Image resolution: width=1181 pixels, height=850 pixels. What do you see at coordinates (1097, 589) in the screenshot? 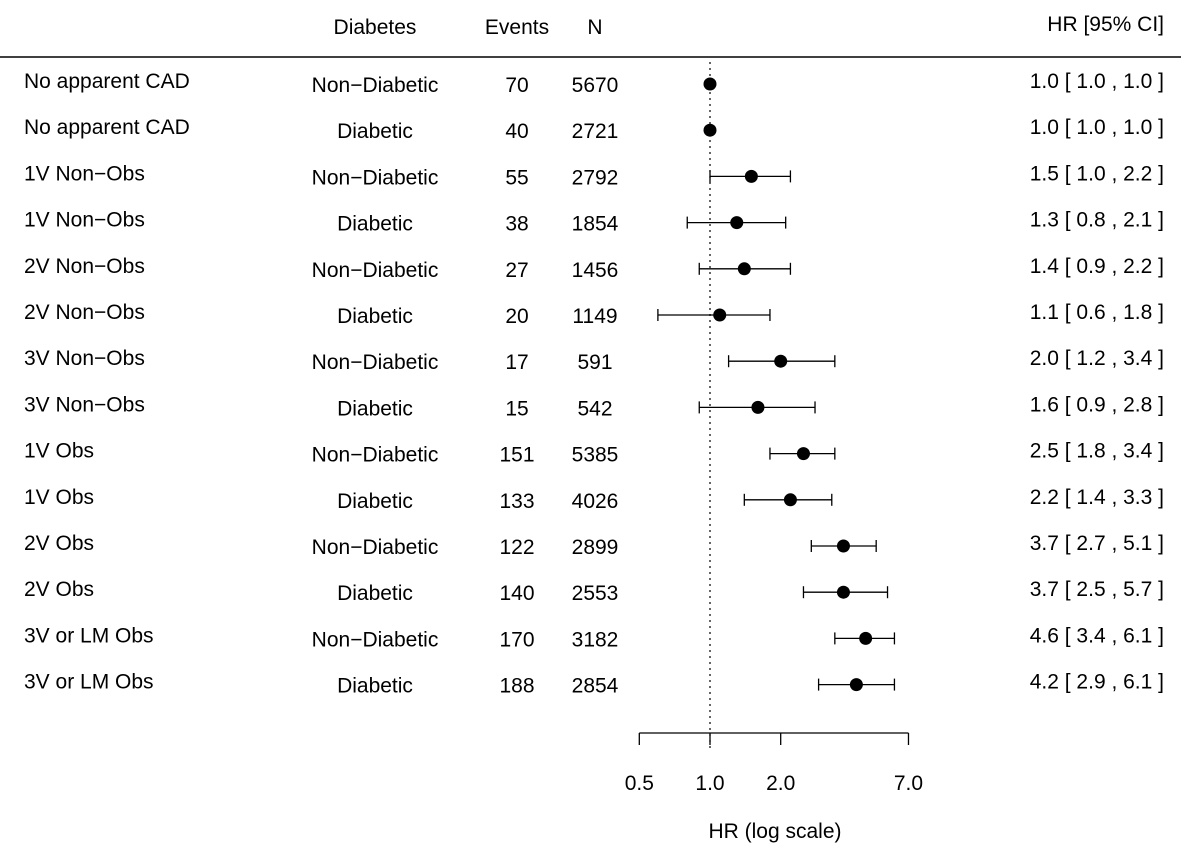
I see `row-hr-ci-text: 3.7 [ 2.5 , 5.7 ]` at bounding box center [1097, 589].